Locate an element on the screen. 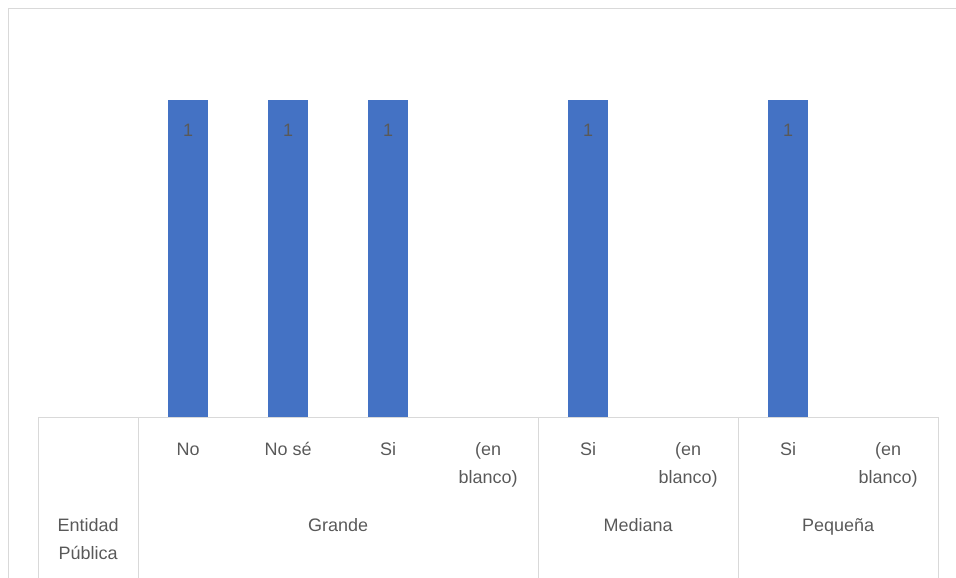  text: Pequeña is located at coordinates (839, 525).